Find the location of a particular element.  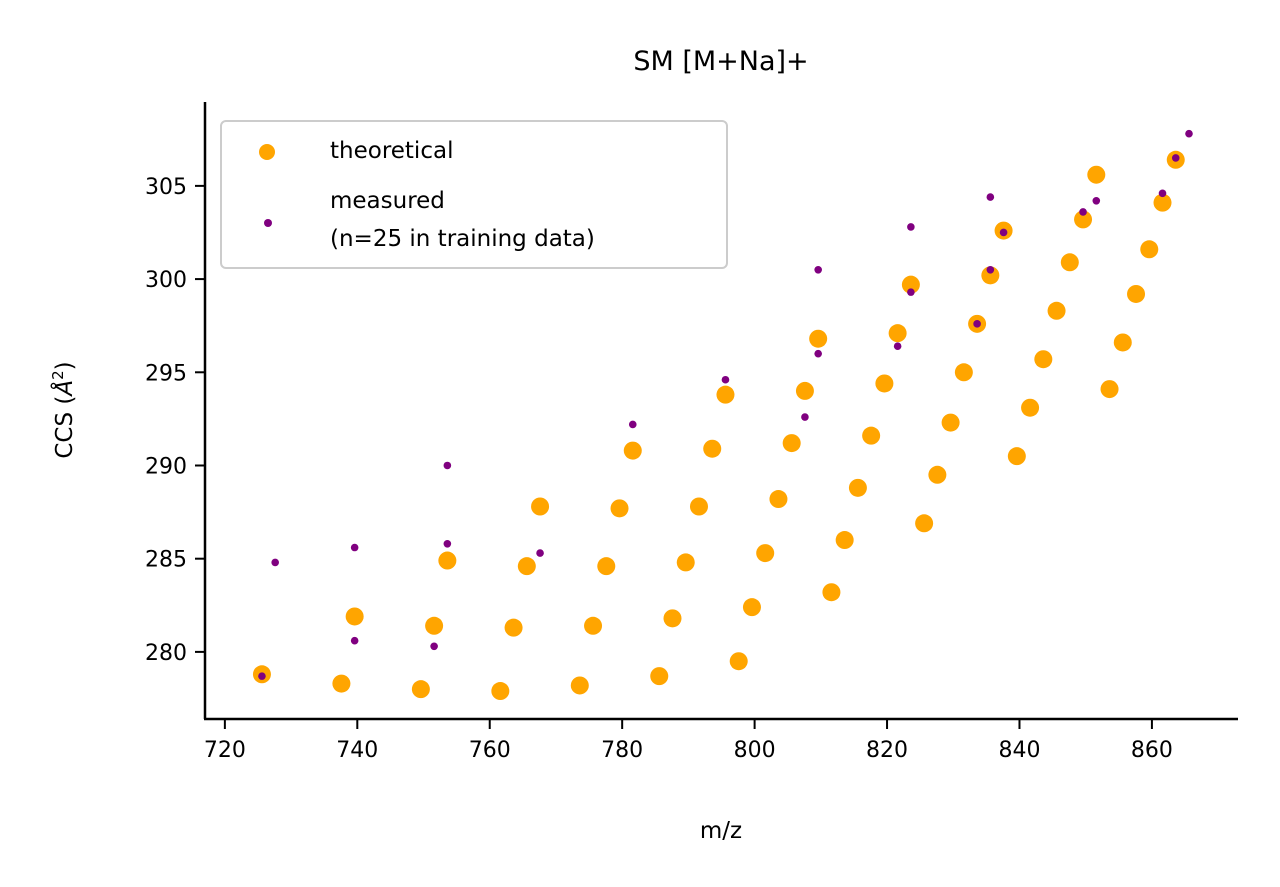

y-axis-label: CCS (Å2) is located at coordinates (63, 409).